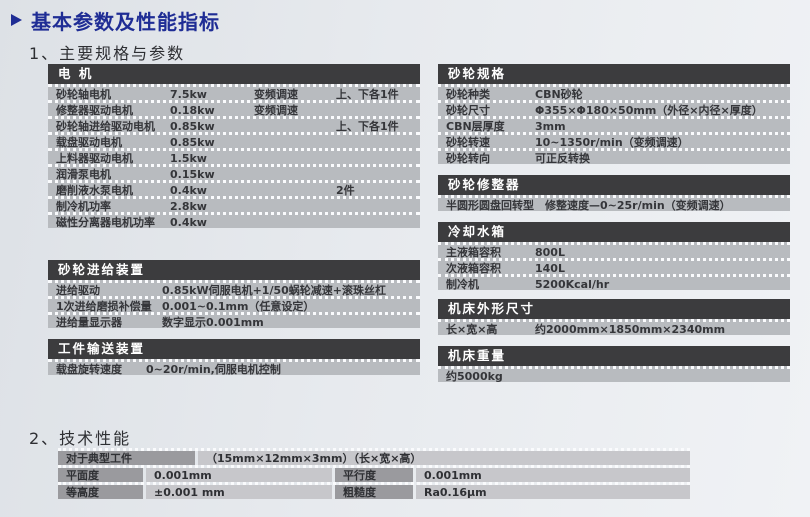 Image resolution: width=810 pixels, height=517 pixels. What do you see at coordinates (562, 158) in the screenshot?
I see `row-value: 可正反转换` at bounding box center [562, 158].